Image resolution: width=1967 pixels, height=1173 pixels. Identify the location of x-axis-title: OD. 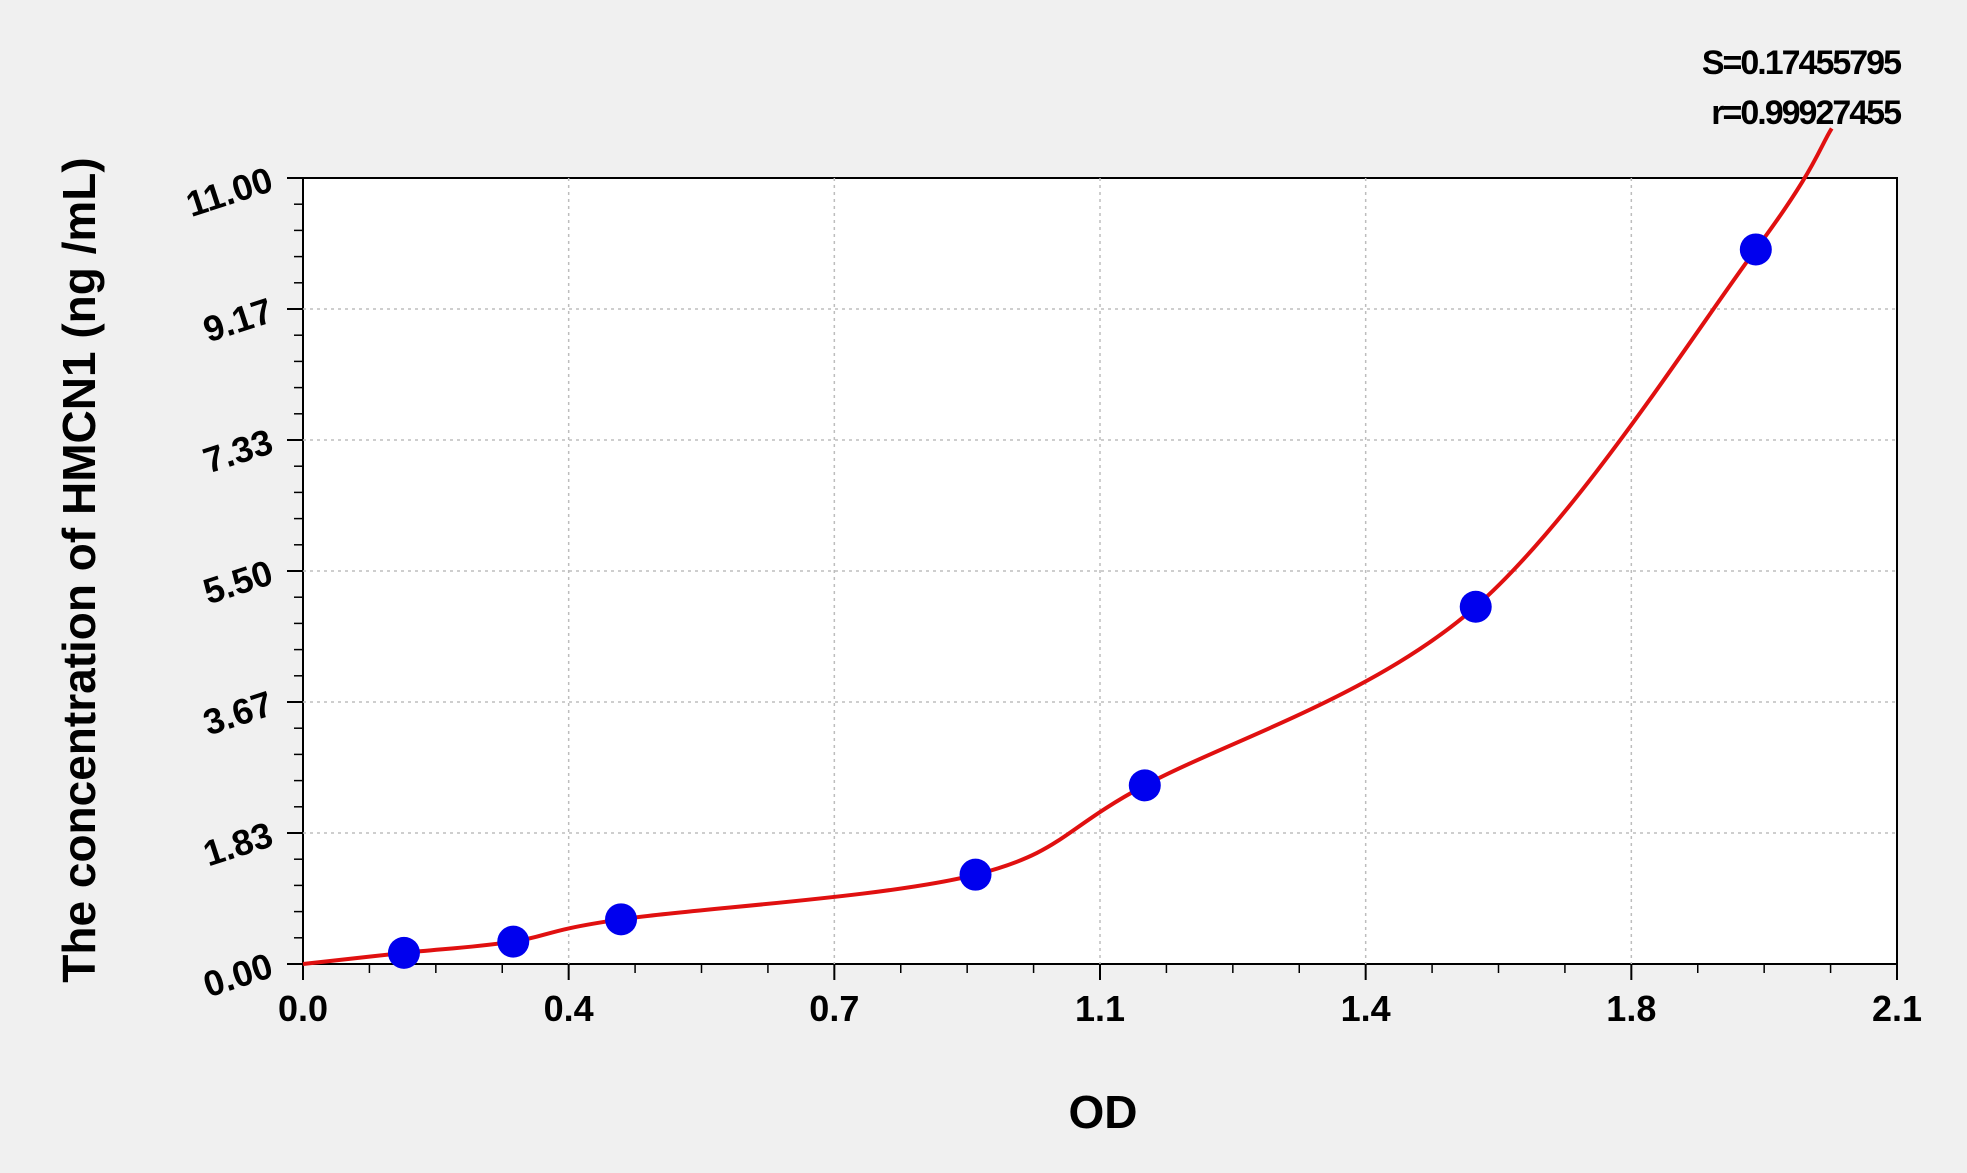
(1103, 1112).